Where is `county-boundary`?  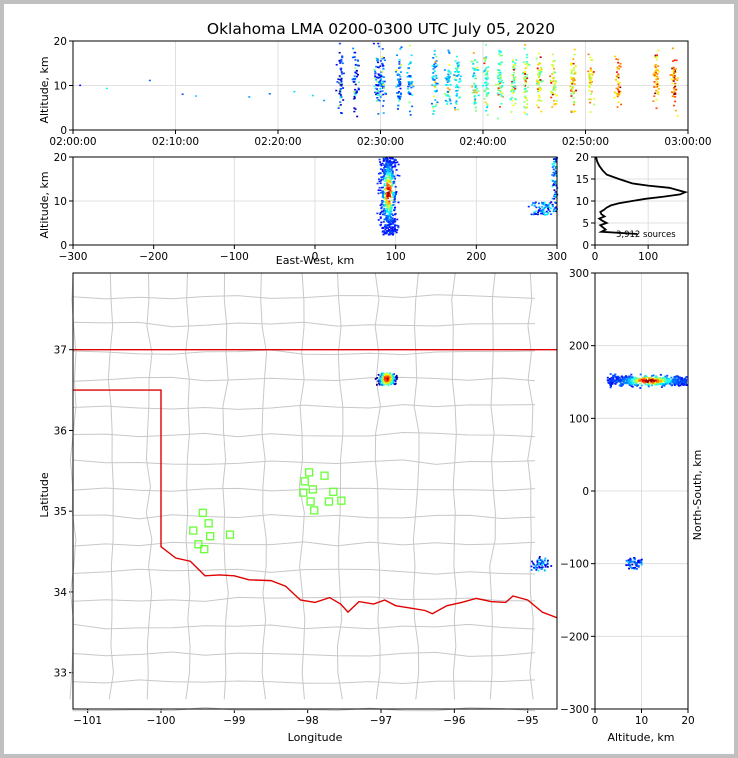 county-boundary is located at coordinates (304, 462).